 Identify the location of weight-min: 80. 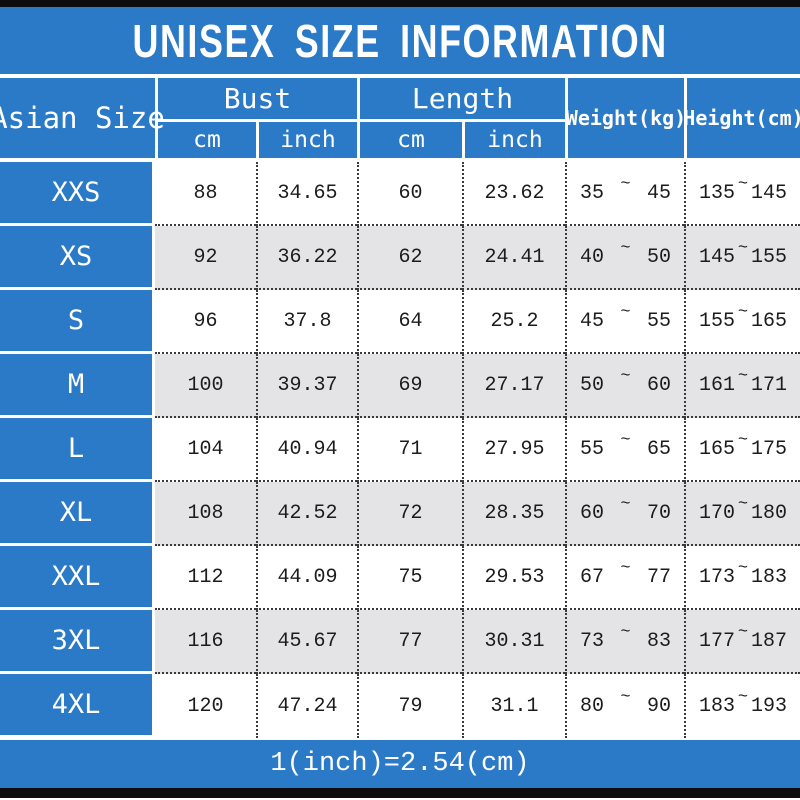
(592, 706).